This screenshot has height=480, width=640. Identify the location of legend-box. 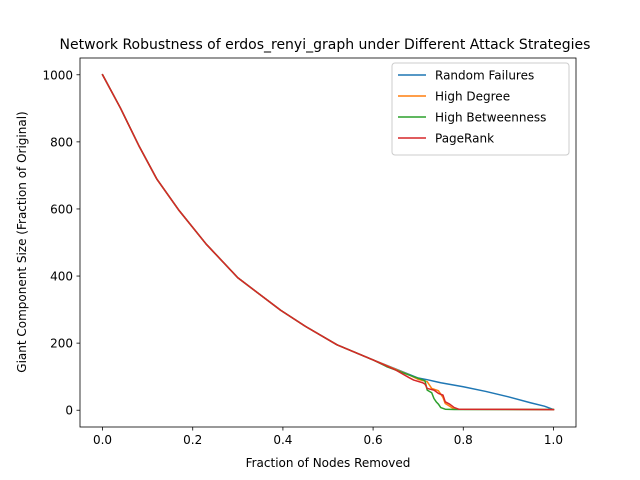
(480, 109).